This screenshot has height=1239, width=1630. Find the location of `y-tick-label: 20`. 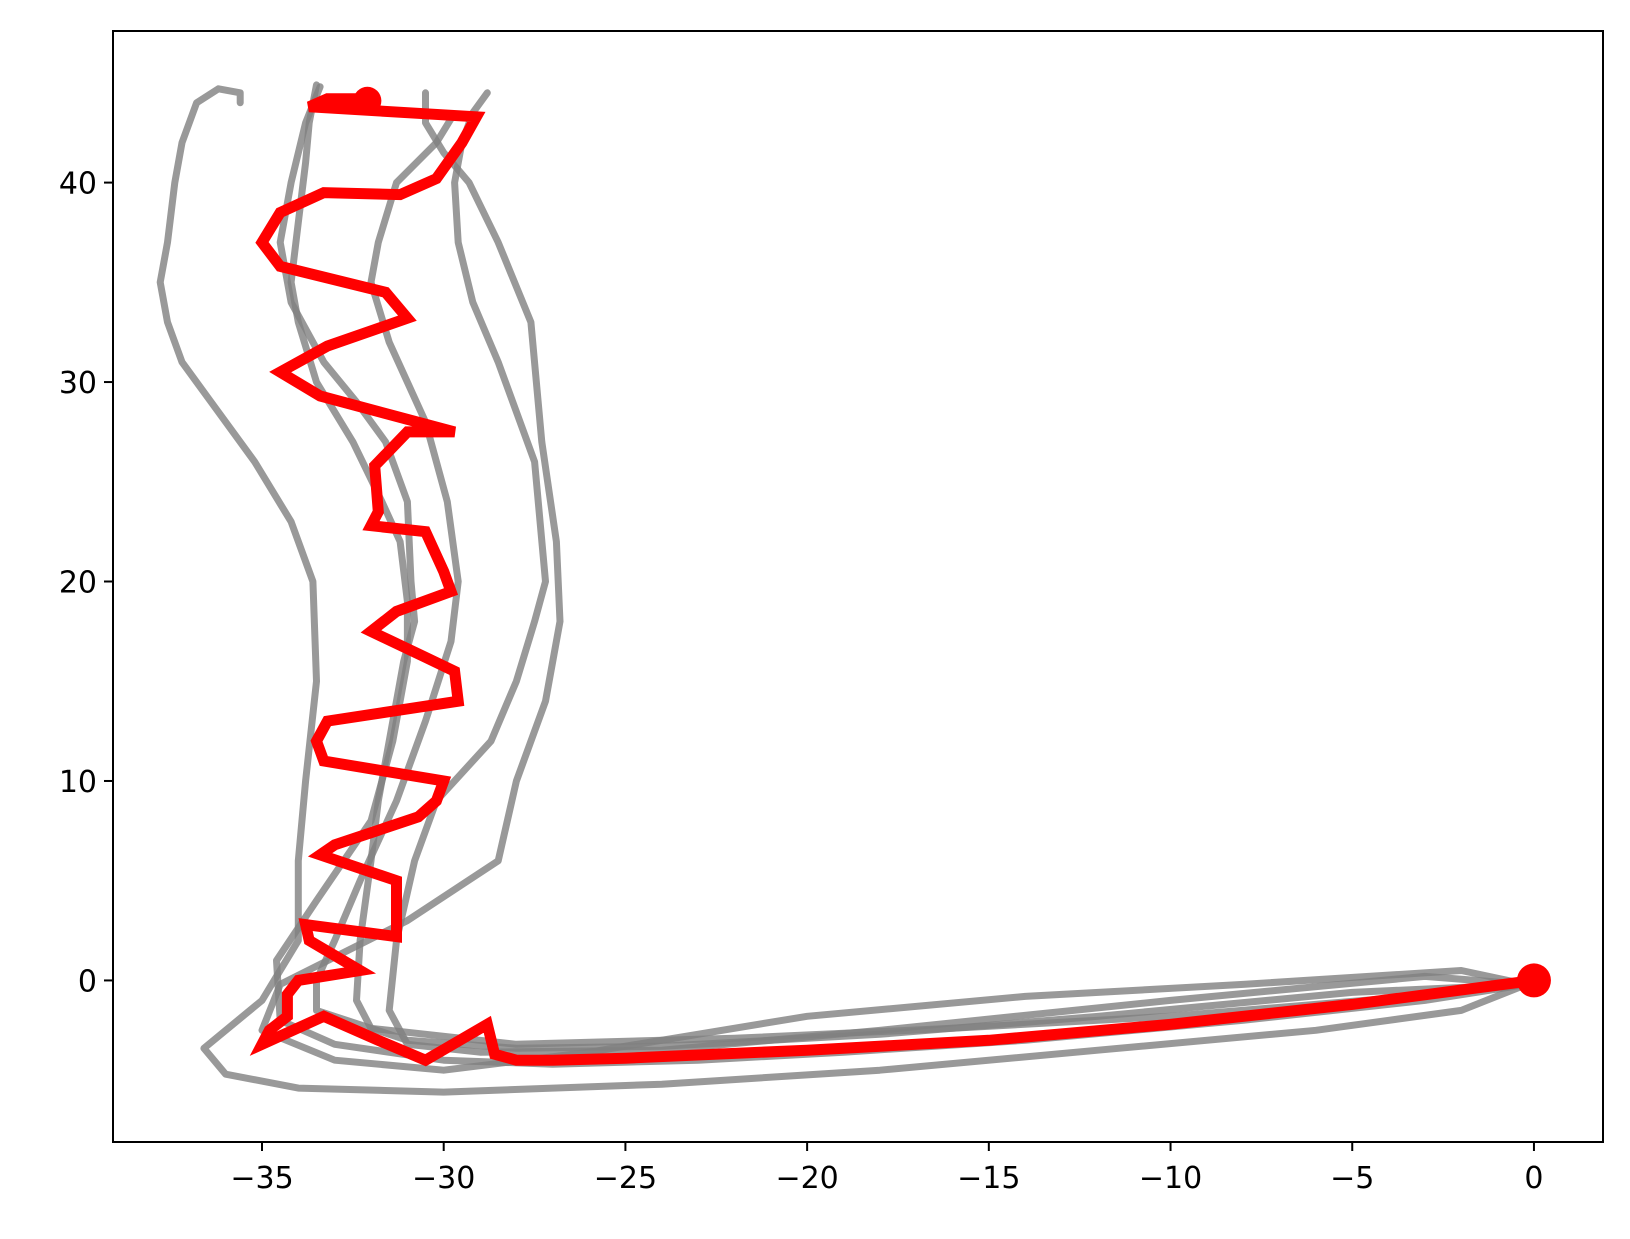

y-tick-label: 20 is located at coordinates (78, 583).